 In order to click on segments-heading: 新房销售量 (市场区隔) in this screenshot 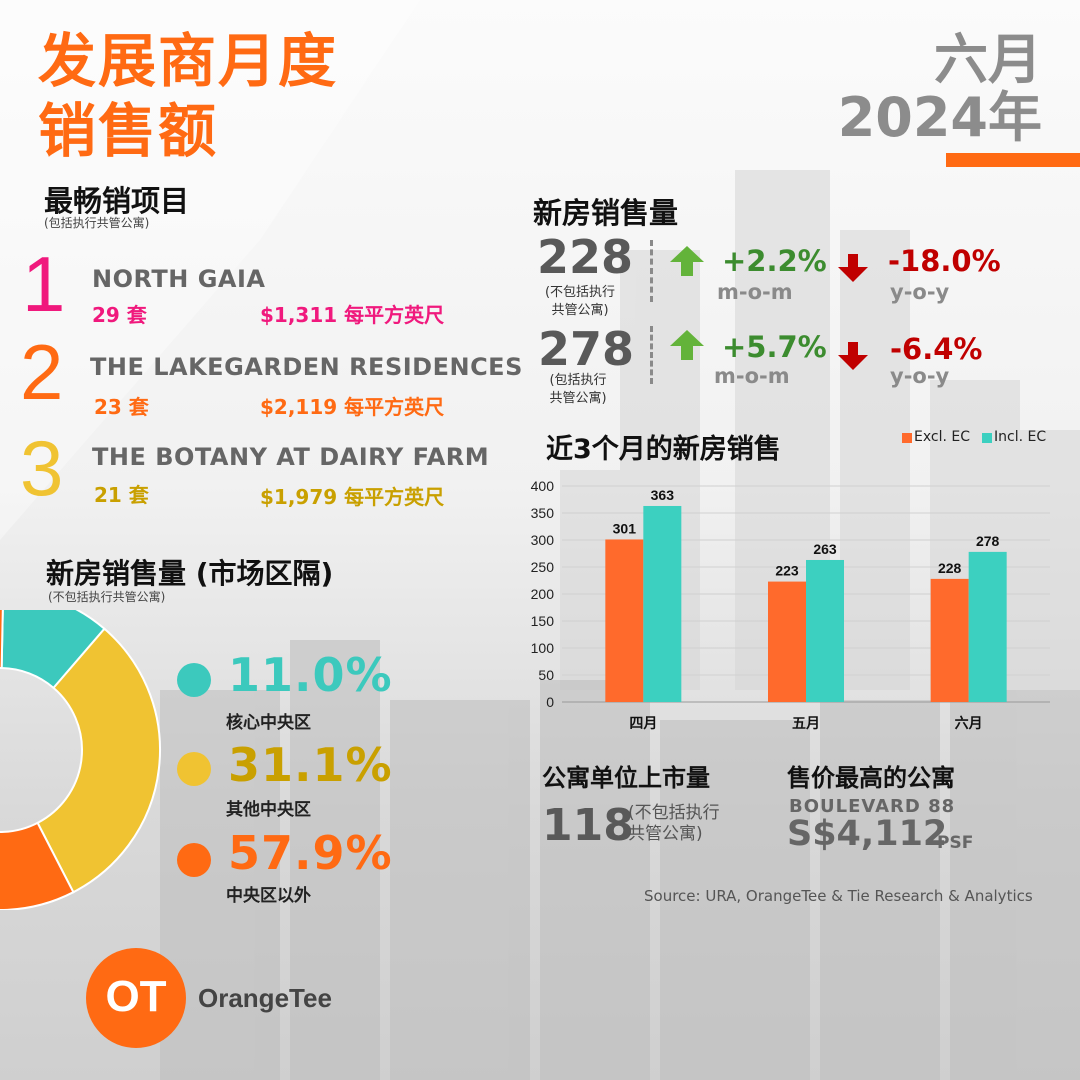, I will do `click(190, 573)`.